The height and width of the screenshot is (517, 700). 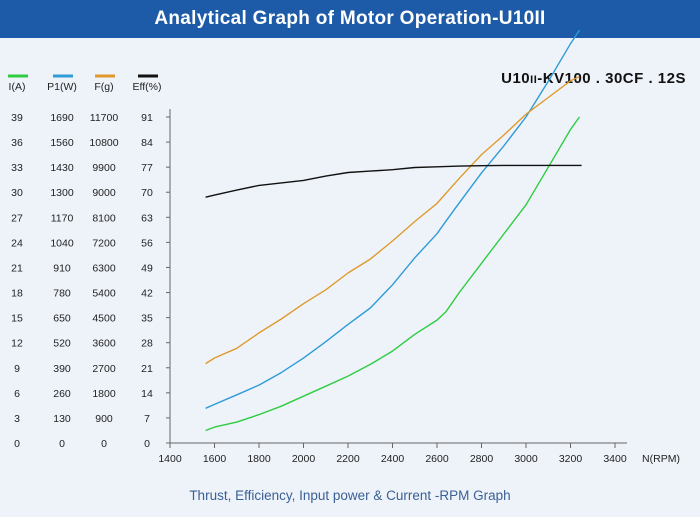 What do you see at coordinates (348, 459) in the screenshot?
I see `x-tick-label: 2200` at bounding box center [348, 459].